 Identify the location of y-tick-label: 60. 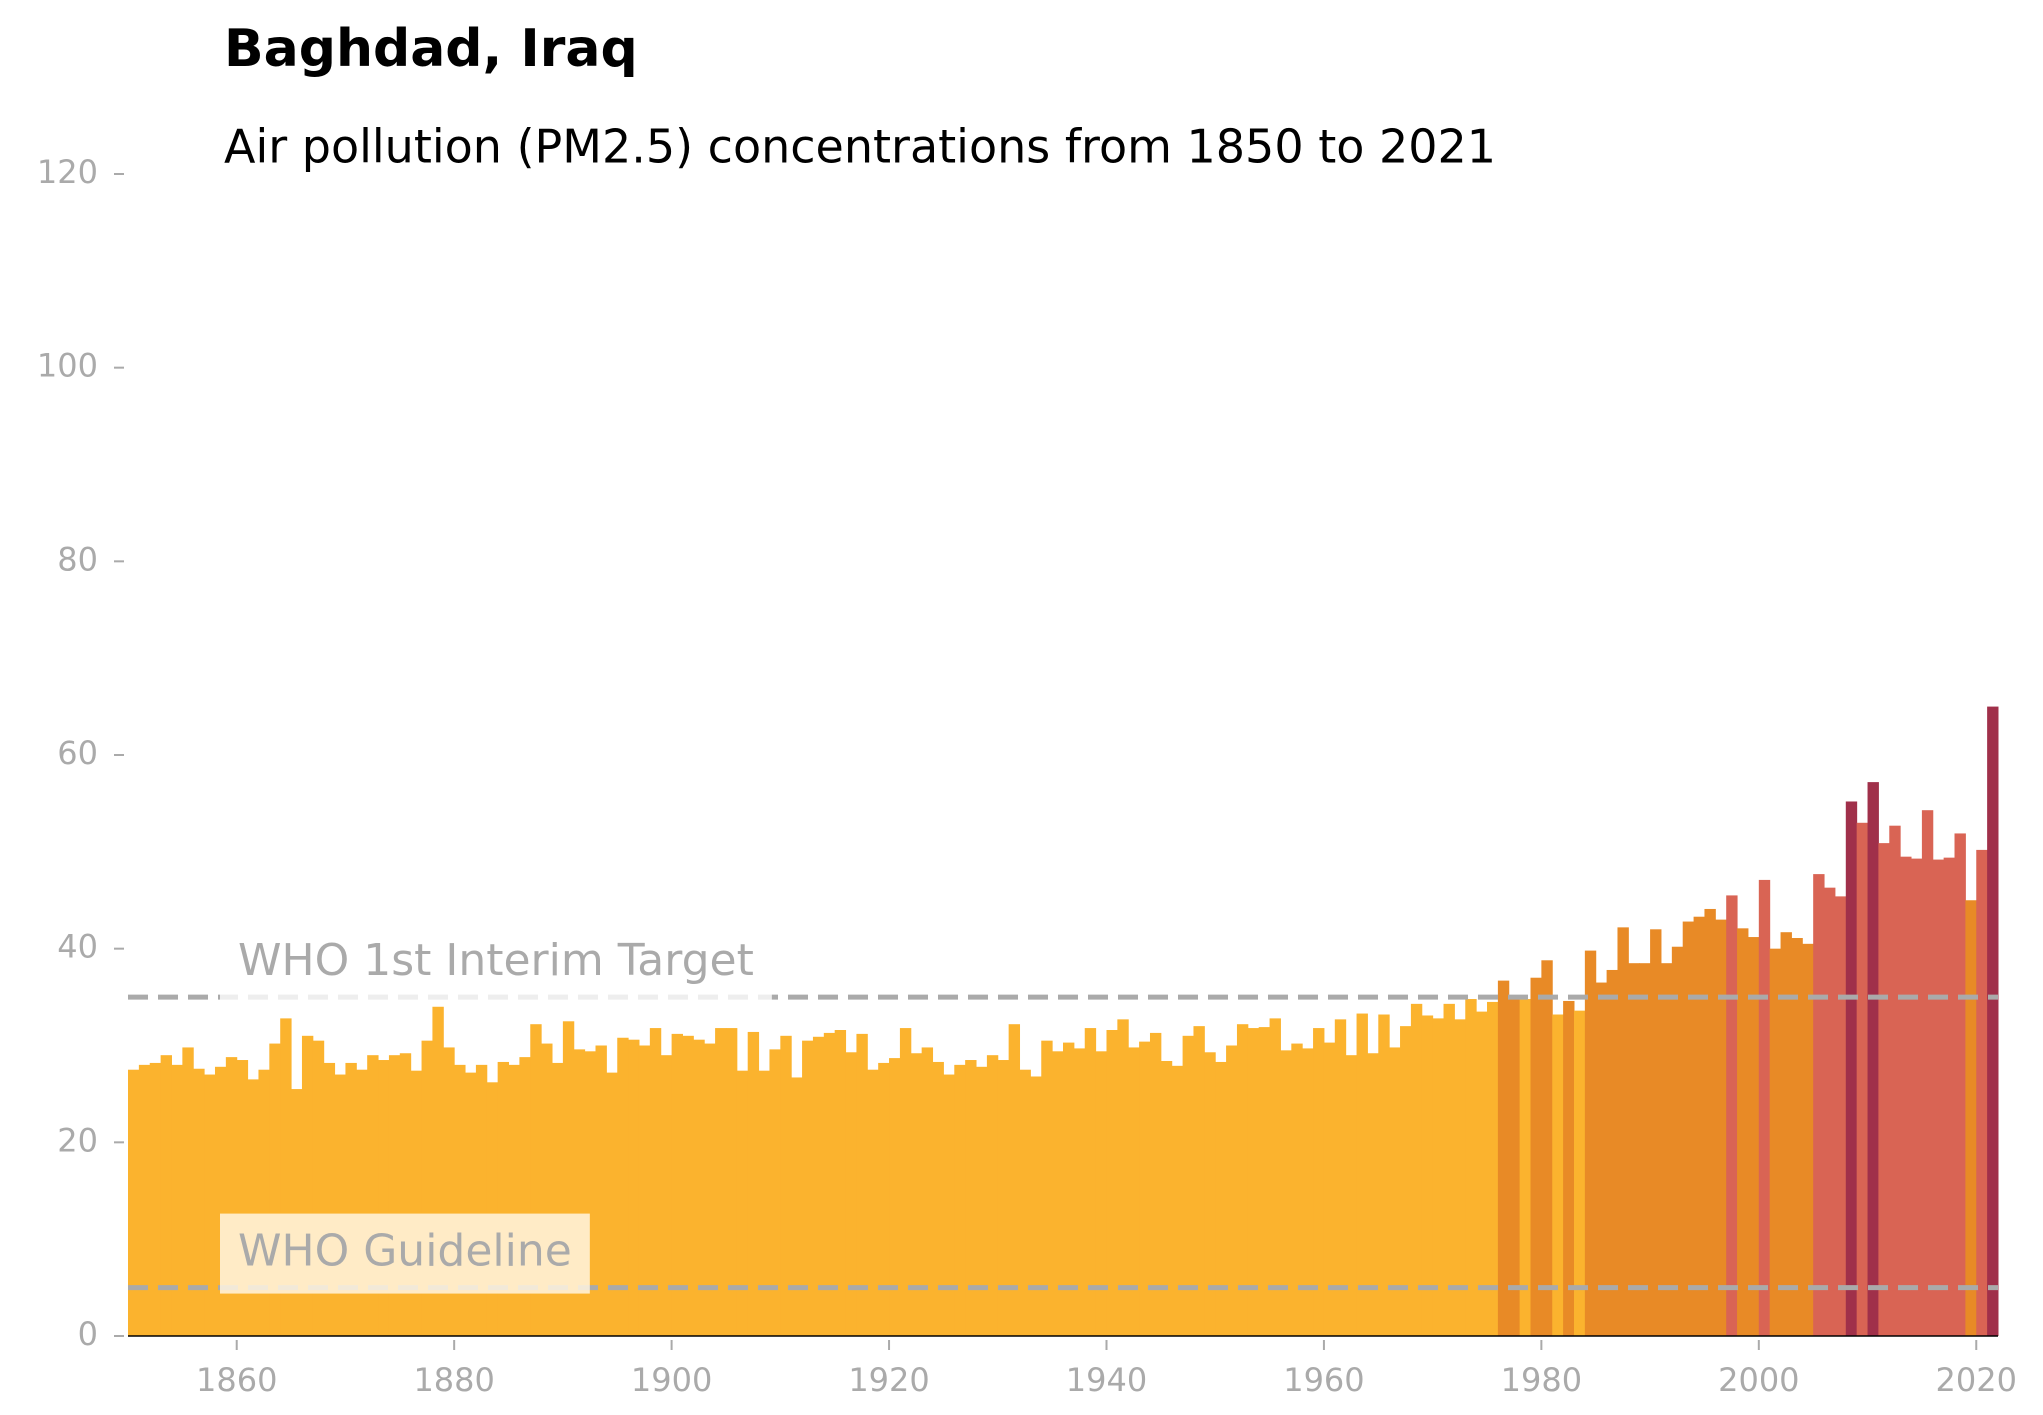
(77, 753).